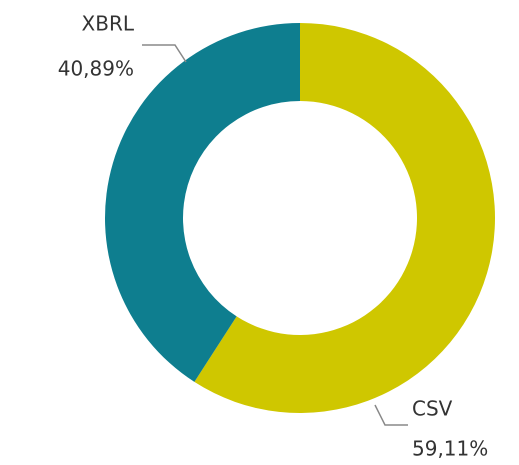 The height and width of the screenshot is (465, 519). What do you see at coordinates (96, 69) in the screenshot?
I see `slice-value-label: 40,89%` at bounding box center [96, 69].